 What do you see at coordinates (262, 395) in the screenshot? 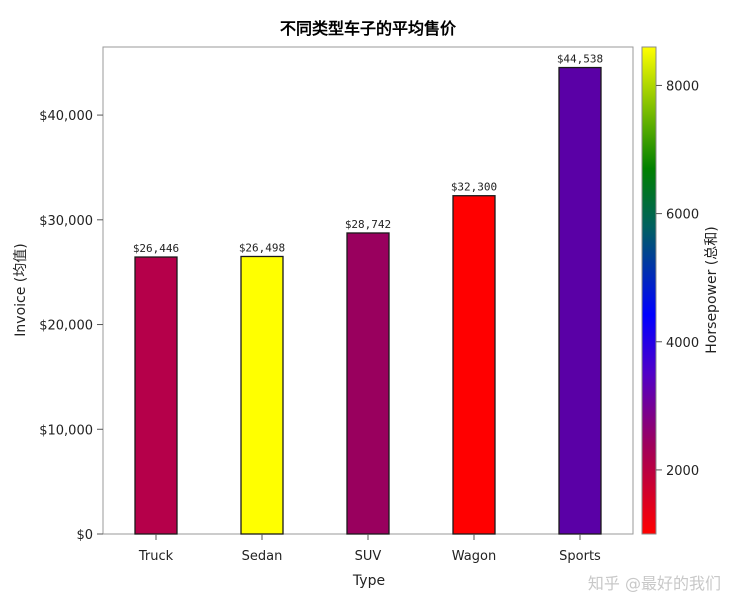
I see `bar-sedan` at bounding box center [262, 395].